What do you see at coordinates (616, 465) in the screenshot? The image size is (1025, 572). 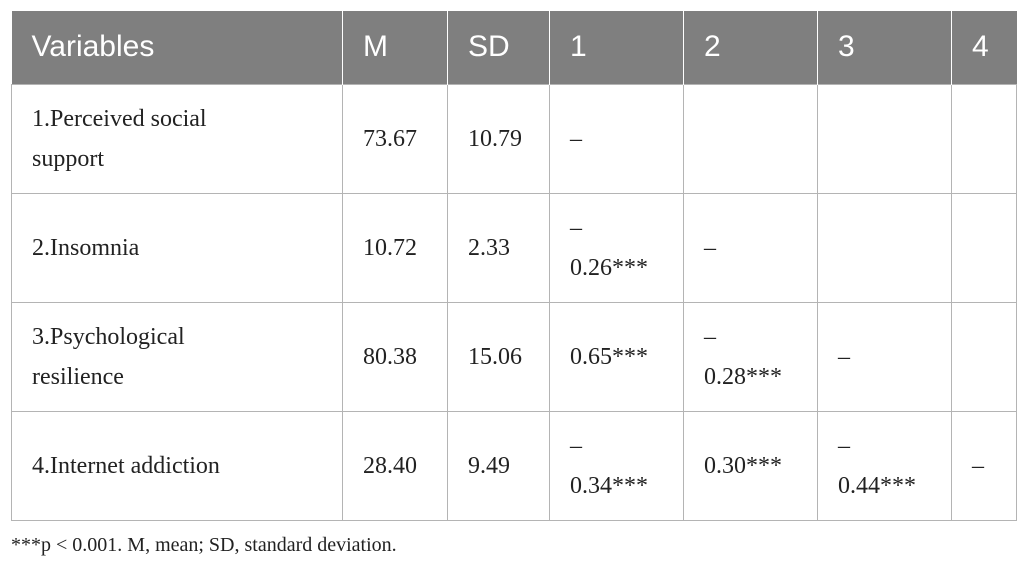 I see `value-cell: – 0.34***` at bounding box center [616, 465].